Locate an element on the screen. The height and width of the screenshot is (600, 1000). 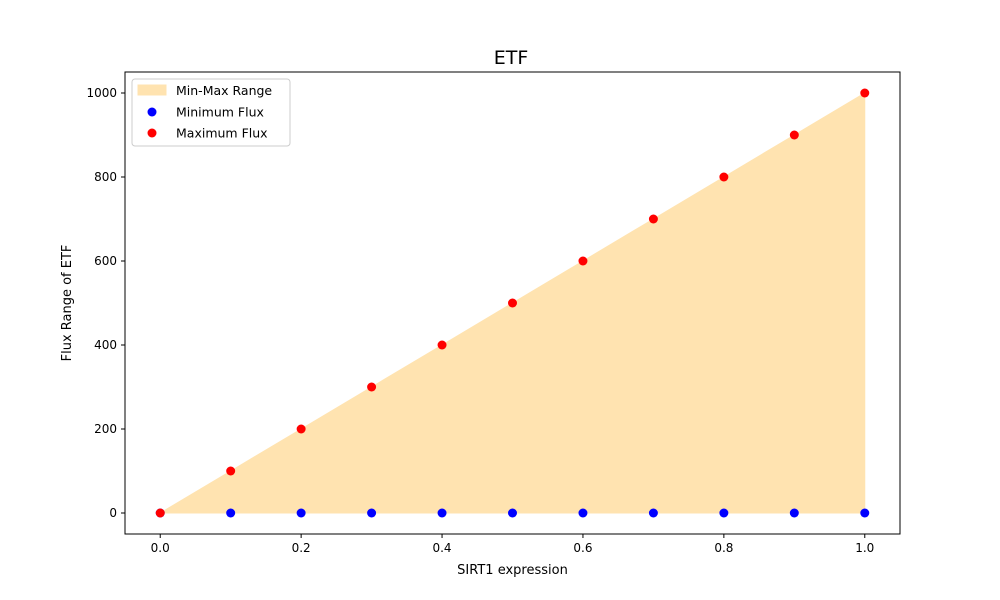
chart-title: ETF is located at coordinates (511, 58).